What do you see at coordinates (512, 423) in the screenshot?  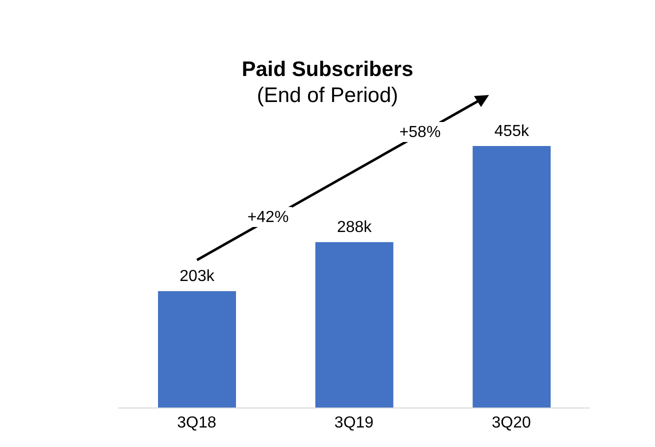 I see `x-tick-label: 3Q20` at bounding box center [512, 423].